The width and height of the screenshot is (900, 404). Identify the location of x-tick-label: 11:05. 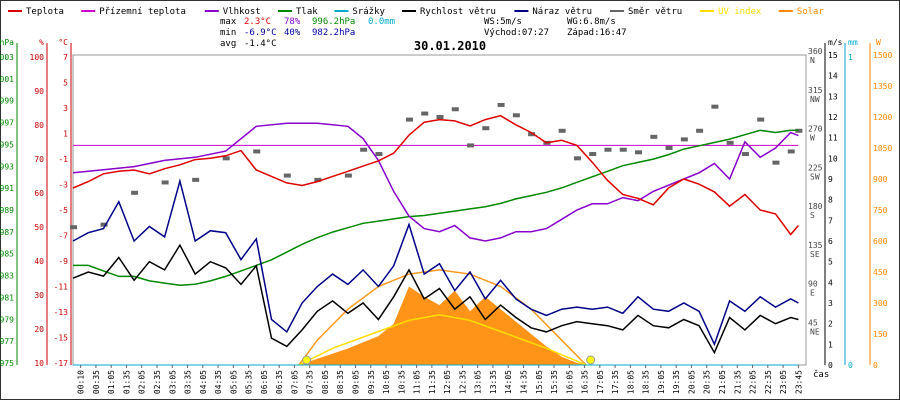
(417, 382).